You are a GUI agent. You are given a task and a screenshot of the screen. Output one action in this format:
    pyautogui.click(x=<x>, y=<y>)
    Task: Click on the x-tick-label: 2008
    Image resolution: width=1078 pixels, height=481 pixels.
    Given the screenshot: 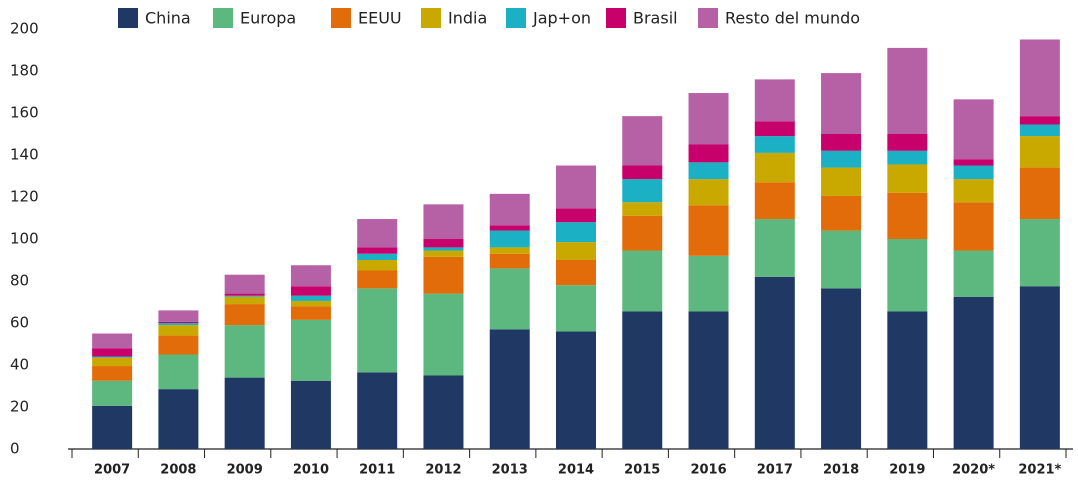 What is the action you would take?
    pyautogui.click(x=178, y=470)
    